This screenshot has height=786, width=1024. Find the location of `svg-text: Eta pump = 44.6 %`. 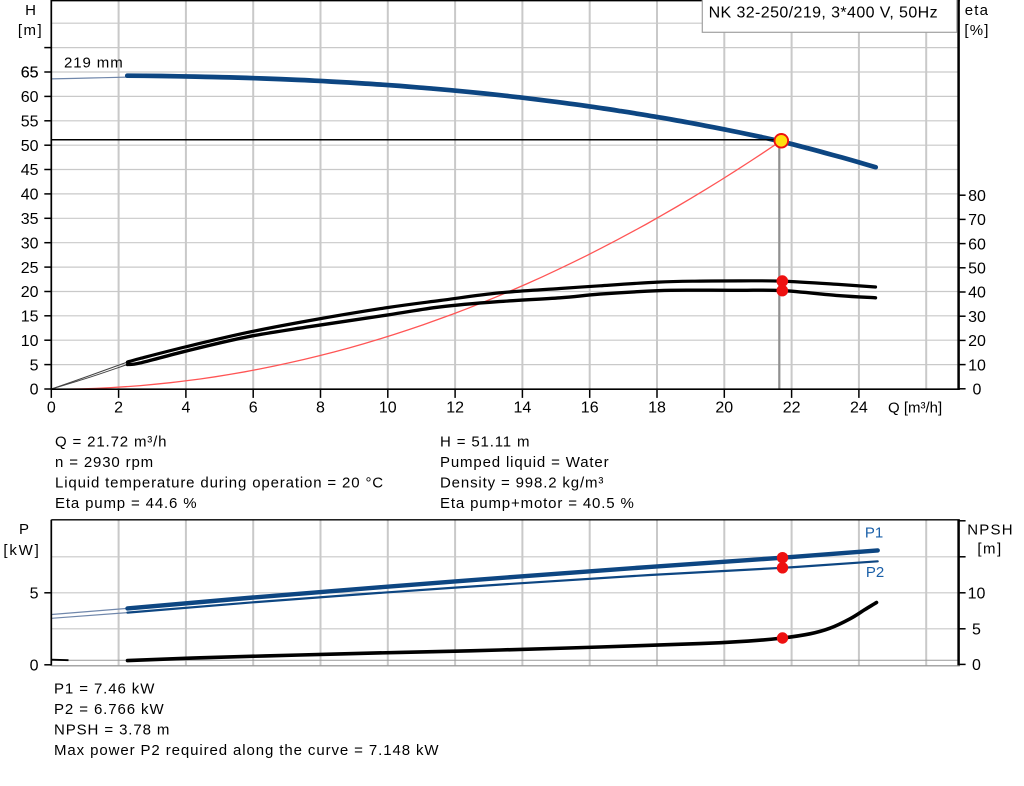

svg-text: Eta pump = 44.6 % is located at coordinates (126, 503).